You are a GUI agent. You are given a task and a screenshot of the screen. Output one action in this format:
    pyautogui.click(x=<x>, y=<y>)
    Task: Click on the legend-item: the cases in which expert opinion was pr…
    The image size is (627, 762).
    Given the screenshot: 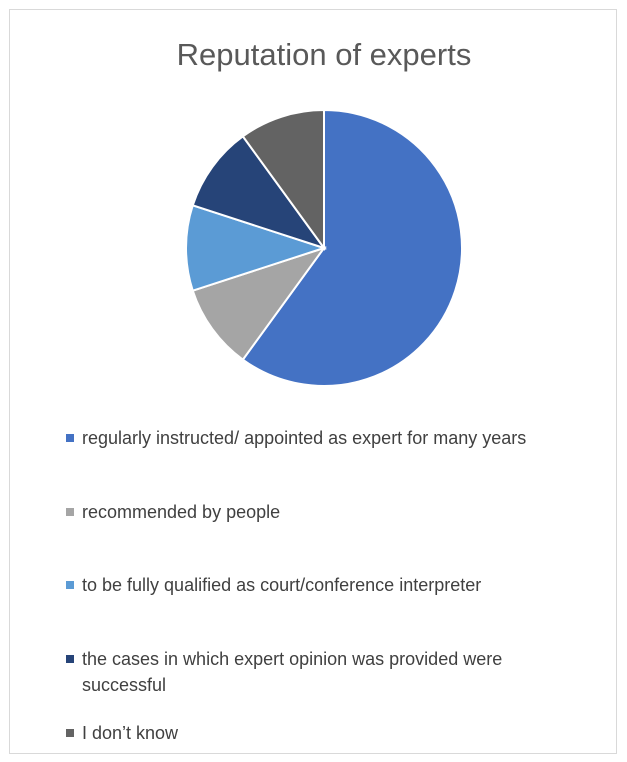 What is the action you would take?
    pyautogui.click(x=326, y=672)
    